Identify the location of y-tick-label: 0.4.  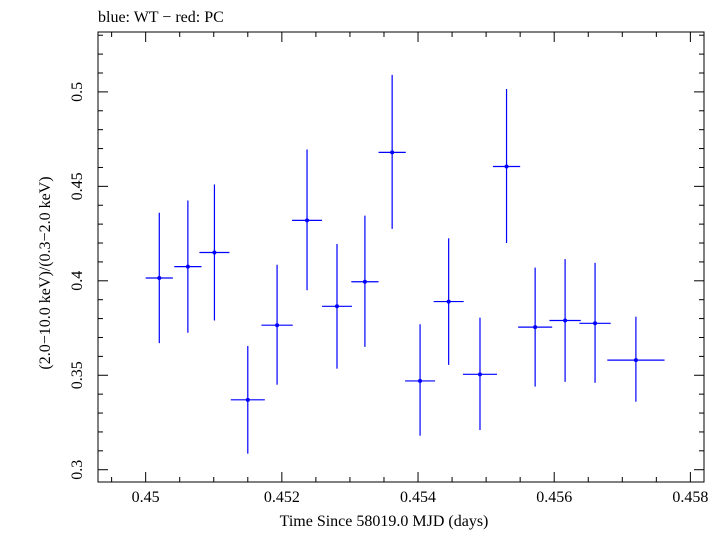
(77, 281).